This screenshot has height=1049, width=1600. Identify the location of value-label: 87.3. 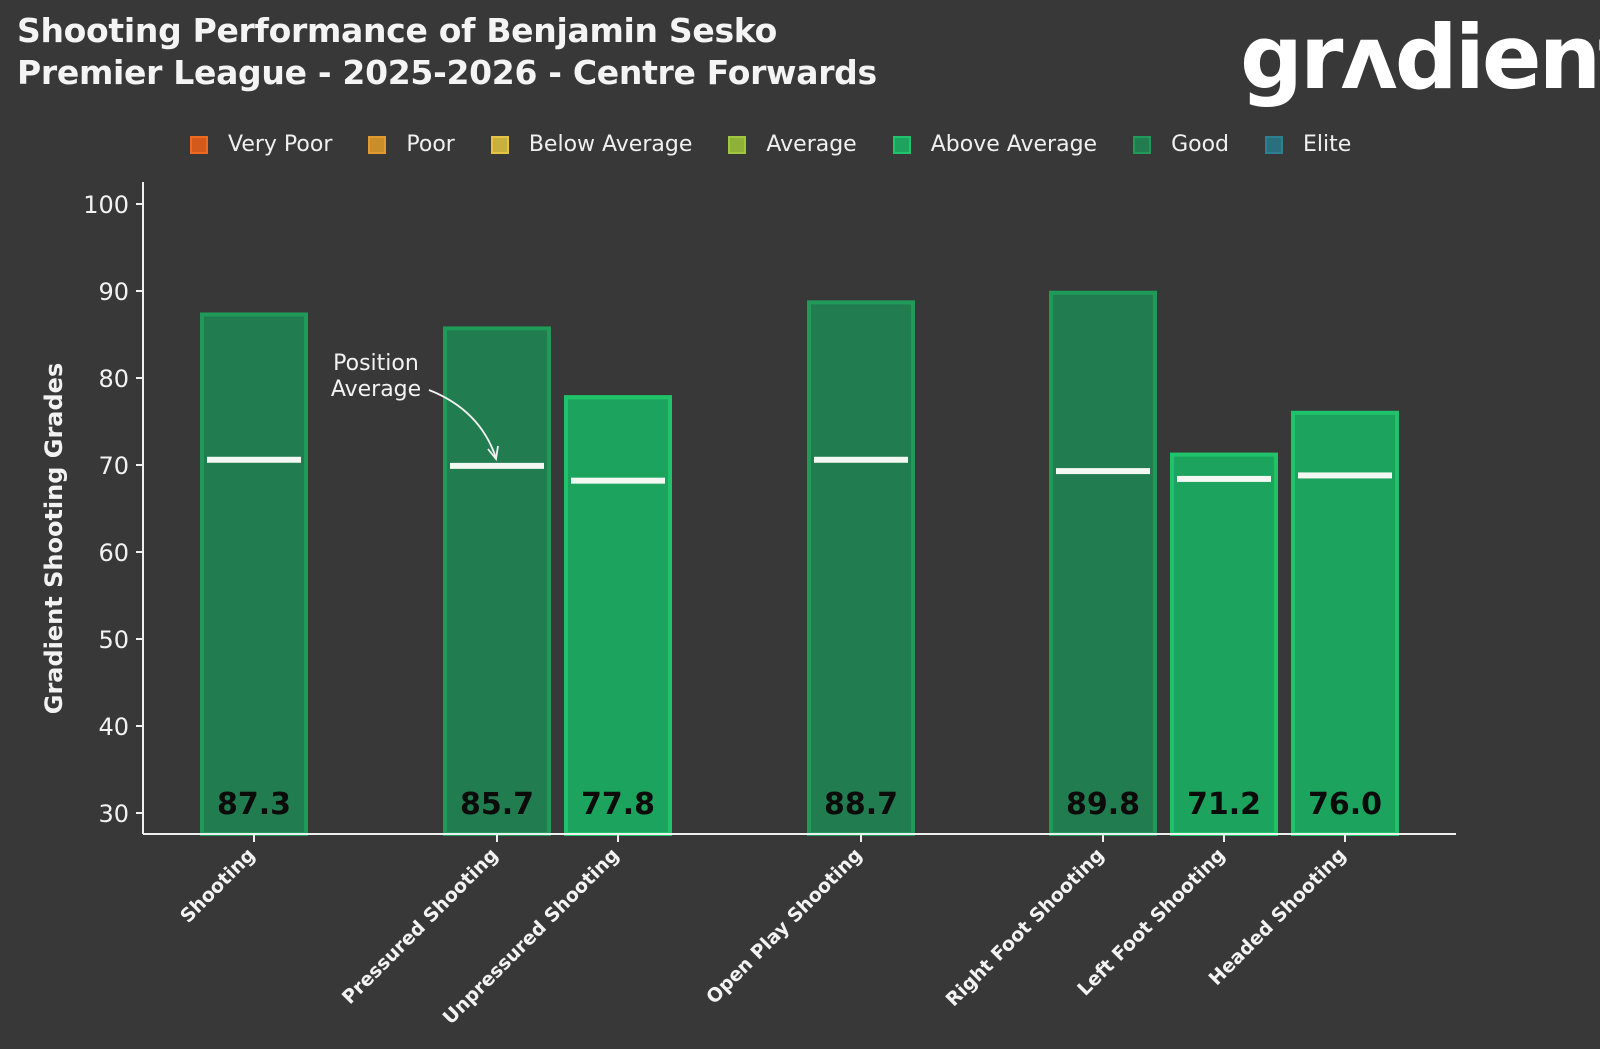
(254, 804).